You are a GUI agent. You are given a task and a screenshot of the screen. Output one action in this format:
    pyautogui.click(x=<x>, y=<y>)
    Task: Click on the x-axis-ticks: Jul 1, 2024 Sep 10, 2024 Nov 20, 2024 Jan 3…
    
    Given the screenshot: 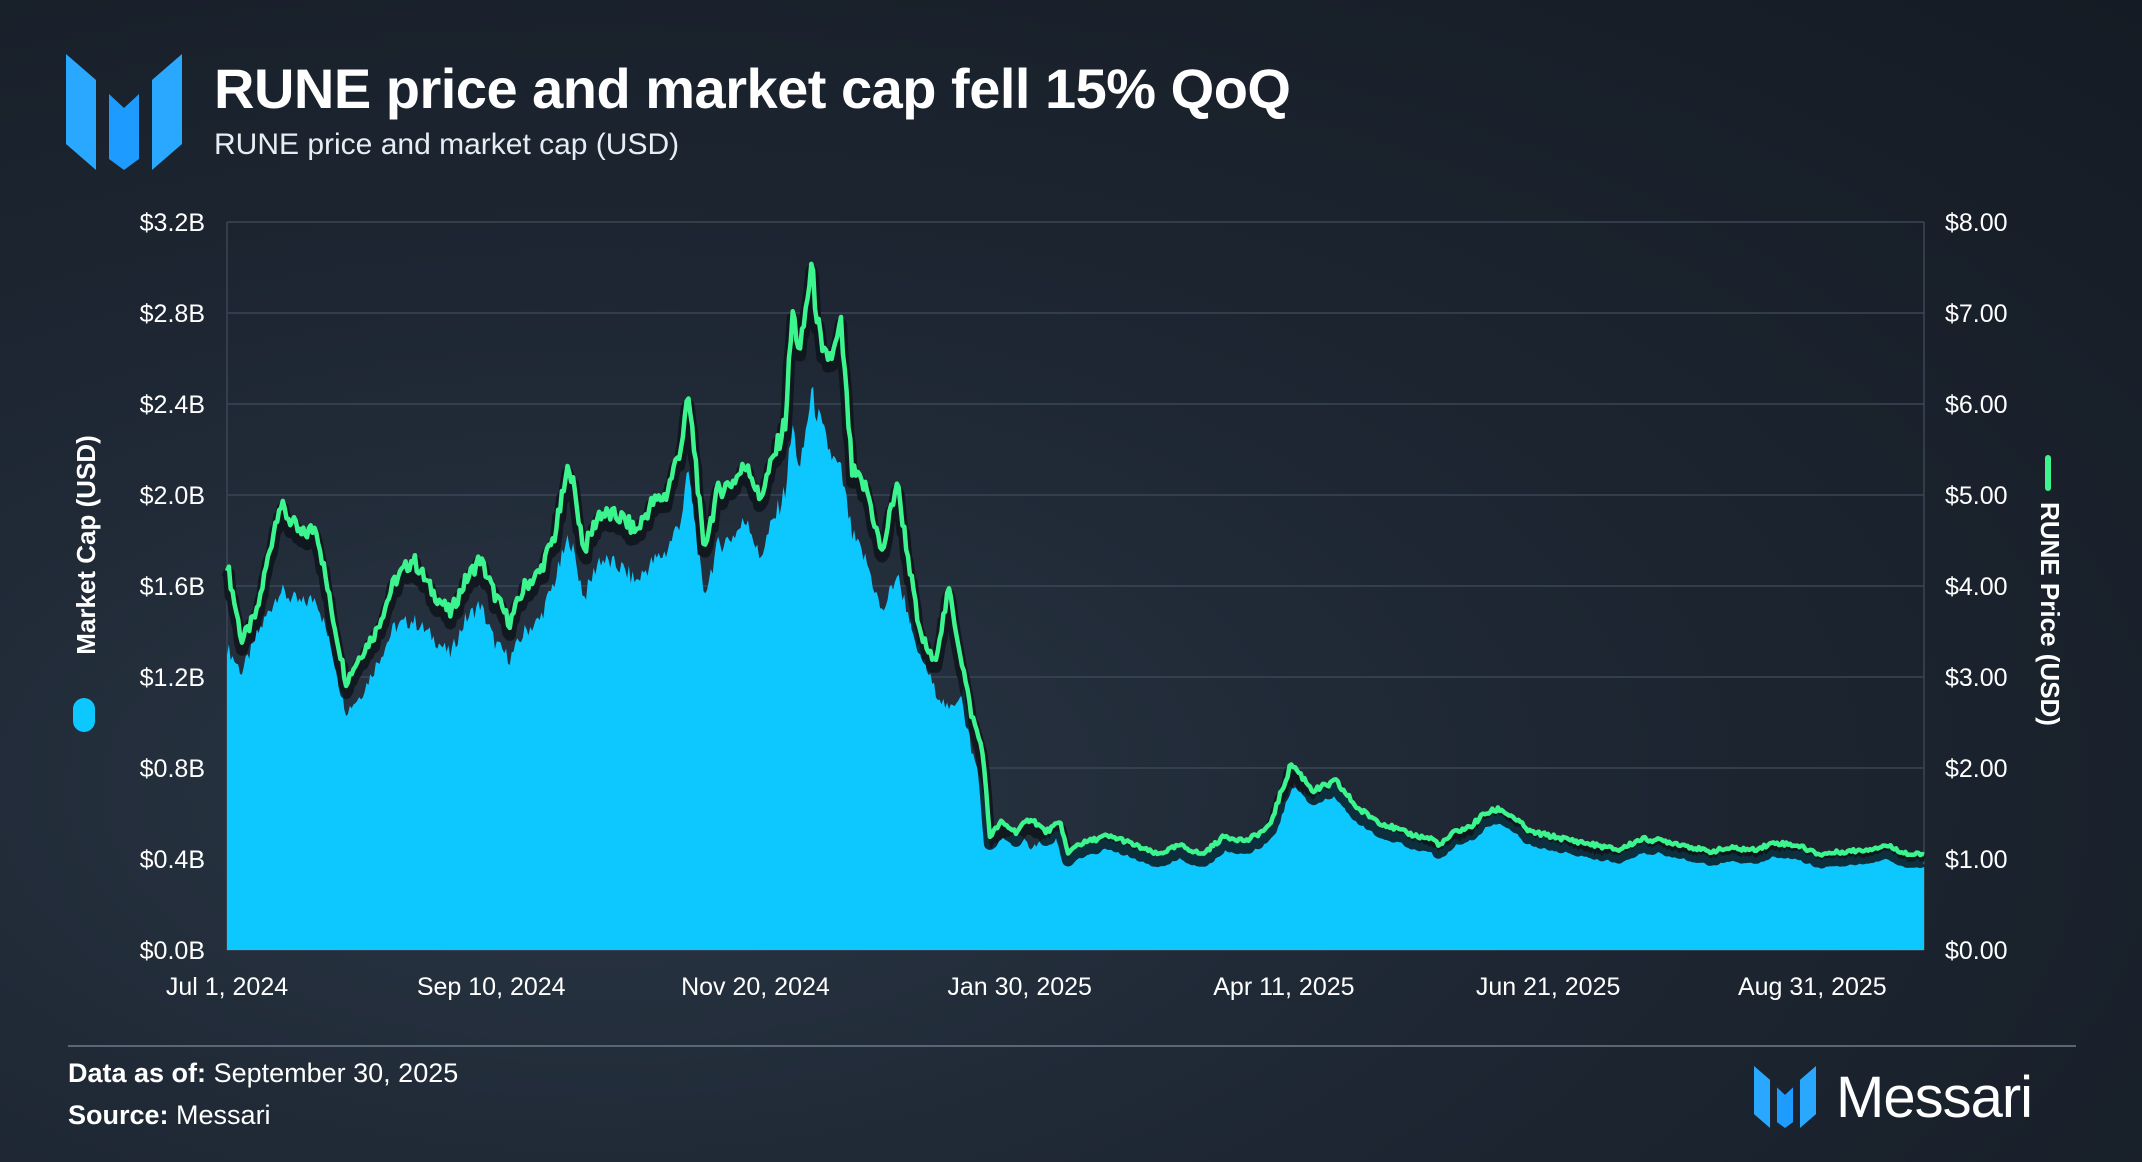 What is the action you would take?
    pyautogui.click(x=1026, y=987)
    